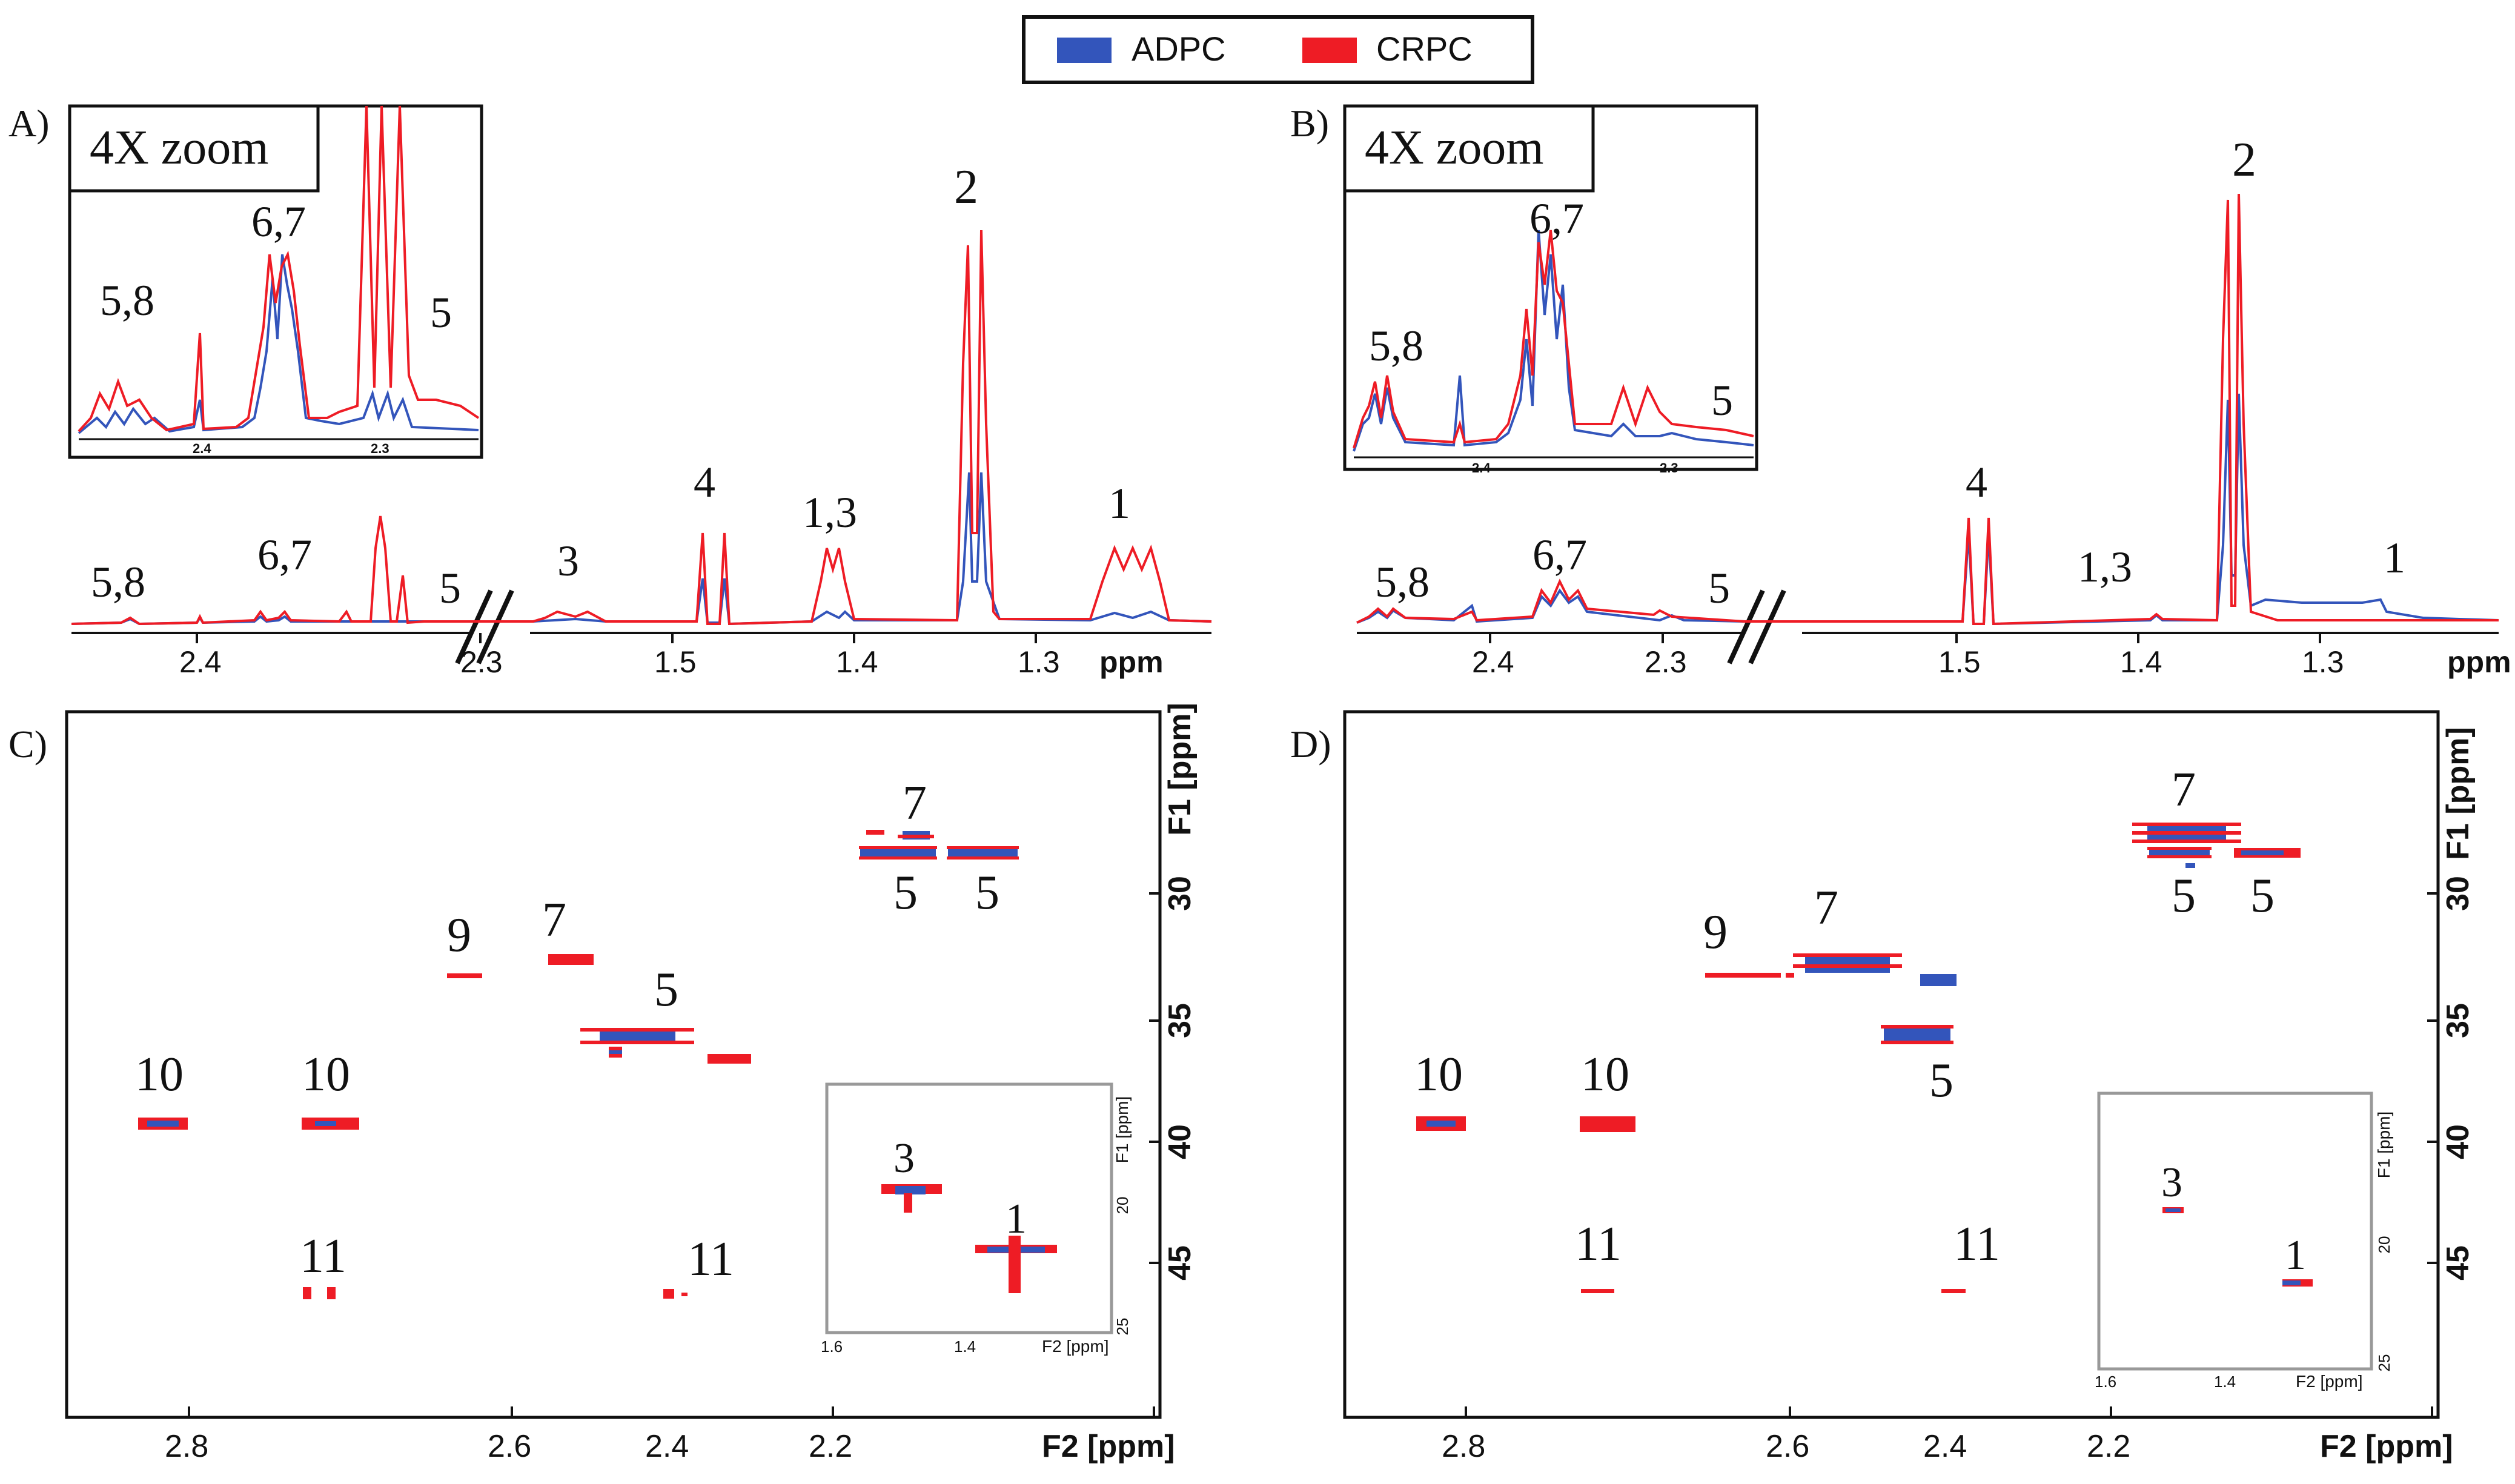 The width and height of the screenshot is (2515, 1484). What do you see at coordinates (2105, 1382) in the screenshot?
I see `panel-d-inset-xtick-label: 1.6` at bounding box center [2105, 1382].